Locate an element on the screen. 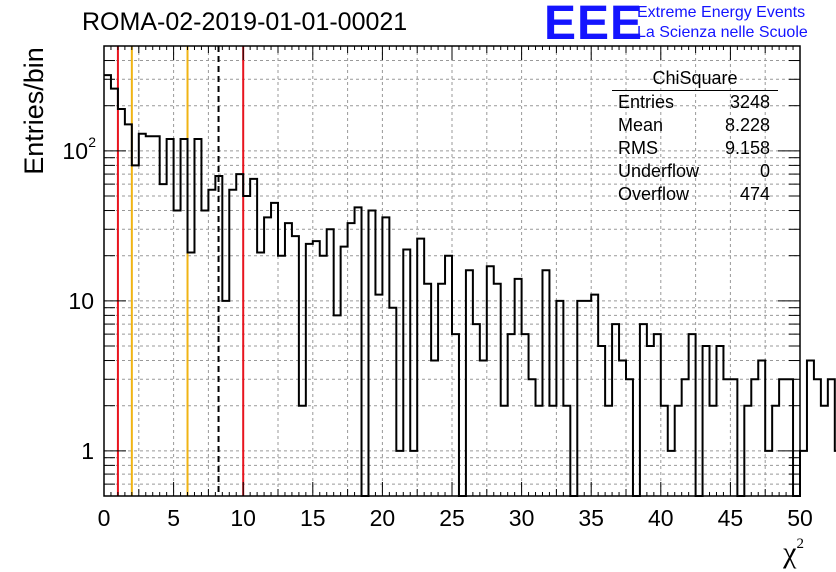 The height and width of the screenshot is (572, 836). stats-label: Overflow is located at coordinates (654, 194).